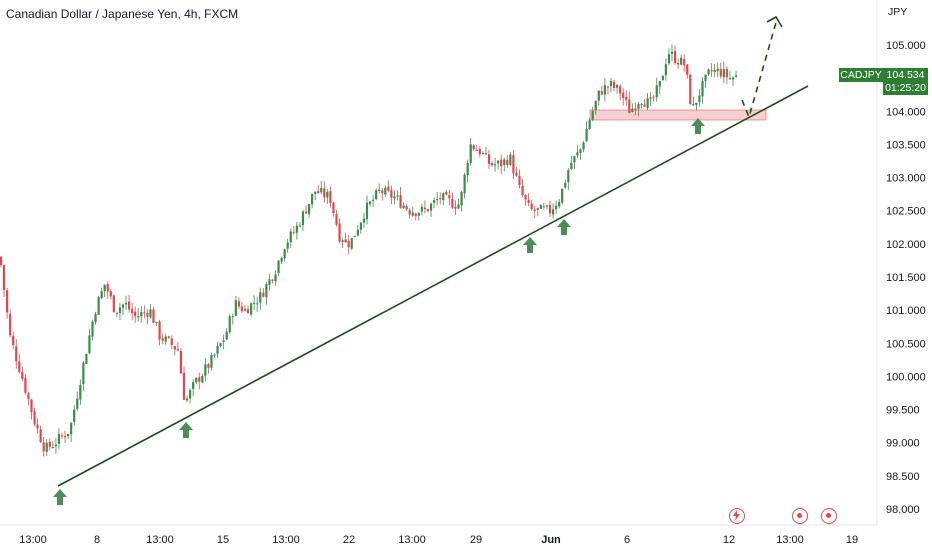 The width and height of the screenshot is (932, 555). Describe the element at coordinates (737, 516) in the screenshot. I see `flash-event-icon` at that location.